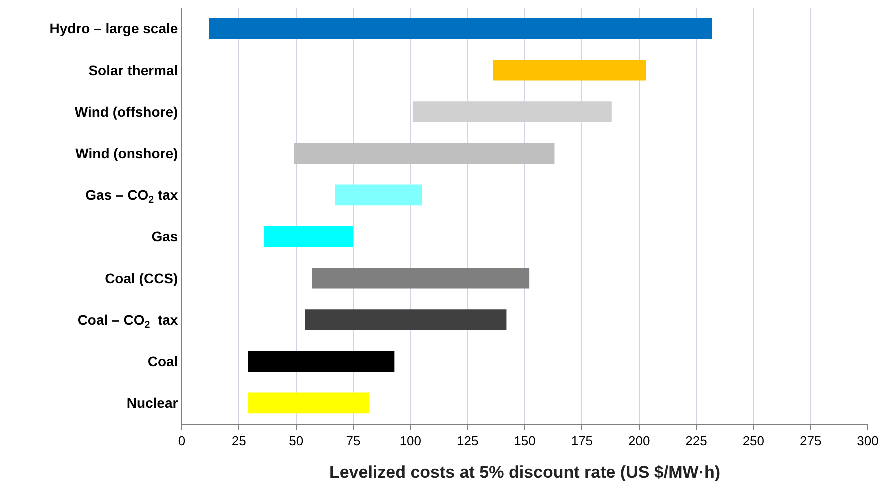 The image size is (887, 494). I want to click on x-tick-label: 75, so click(353, 441).